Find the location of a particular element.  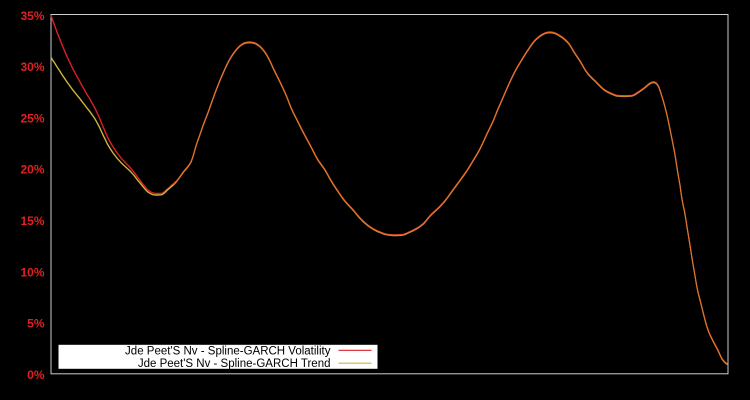

svg-text: 15% is located at coordinates (32, 221).